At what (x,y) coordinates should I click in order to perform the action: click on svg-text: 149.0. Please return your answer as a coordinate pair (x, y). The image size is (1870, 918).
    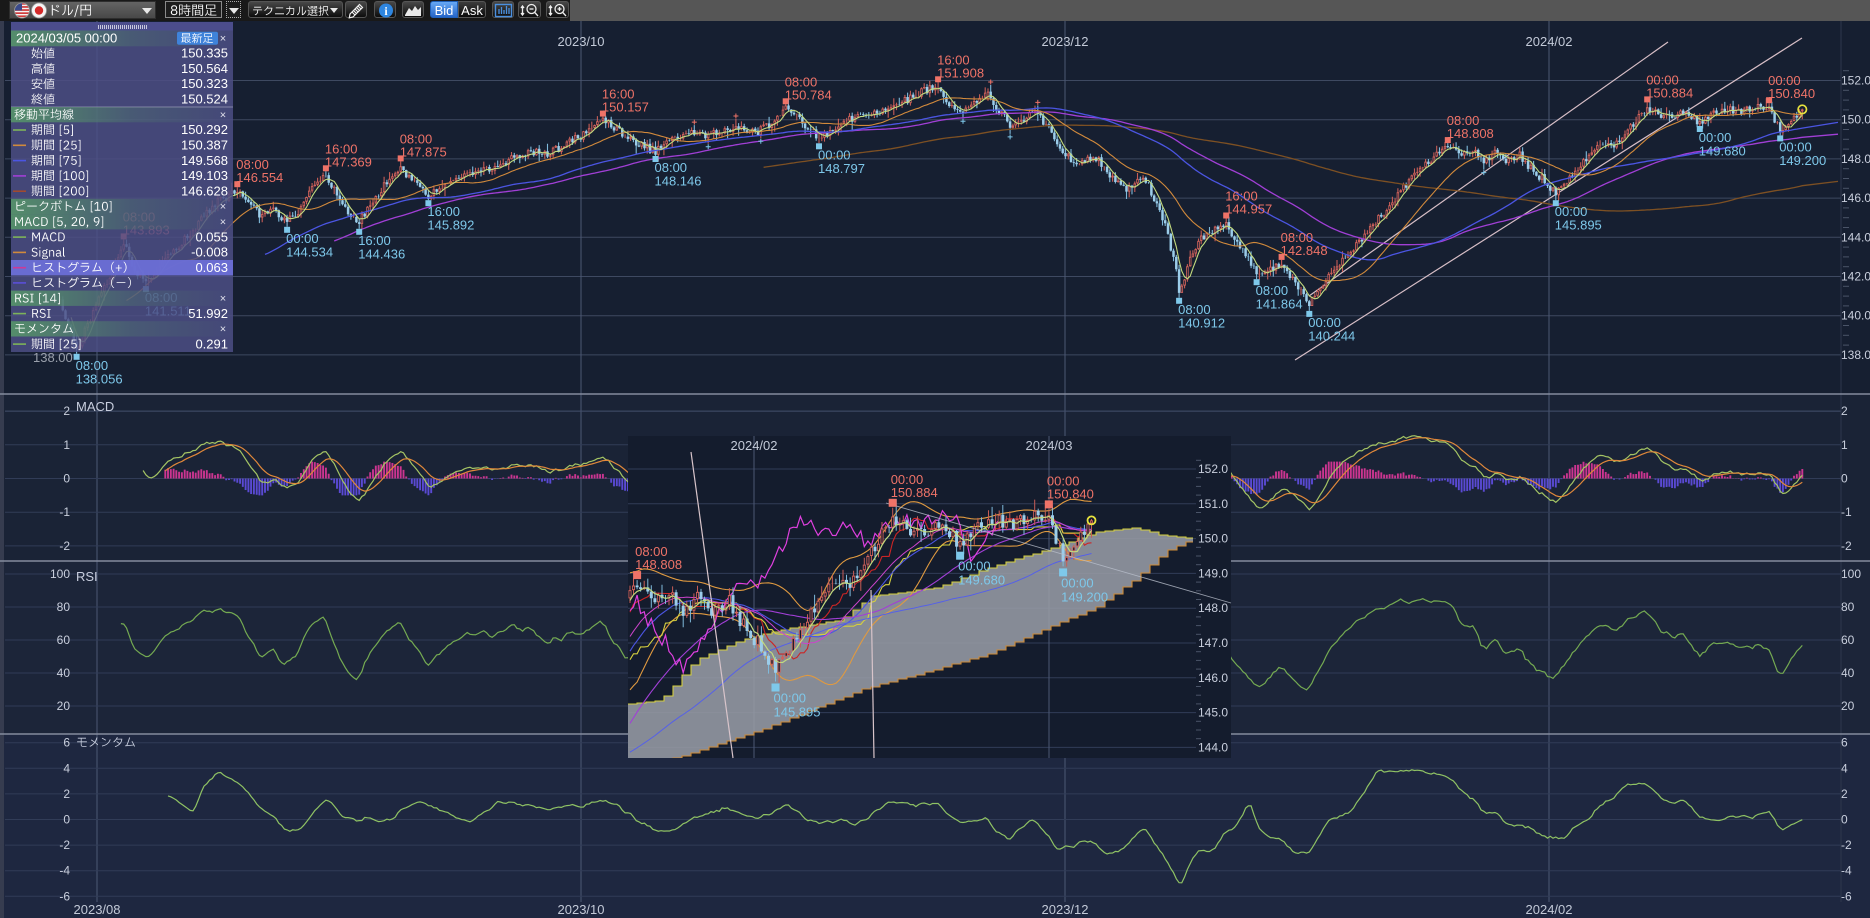
    Looking at the image, I should click on (1213, 573).